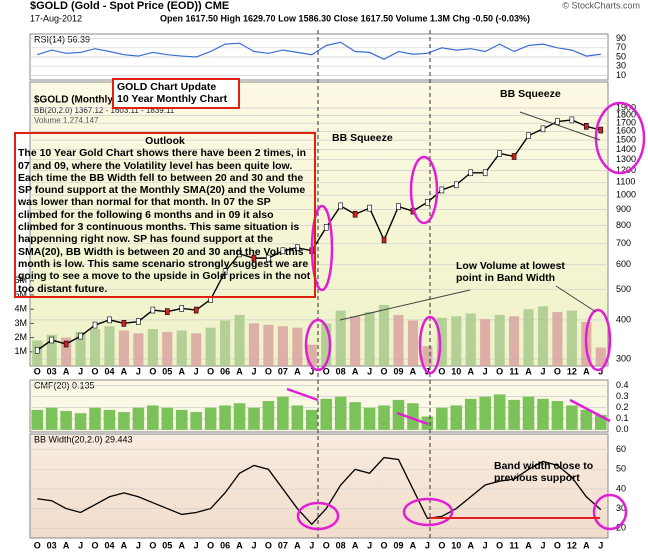  Describe the element at coordinates (167, 87) in the screenshot. I see `update-title: GOLD Chart Update` at that location.